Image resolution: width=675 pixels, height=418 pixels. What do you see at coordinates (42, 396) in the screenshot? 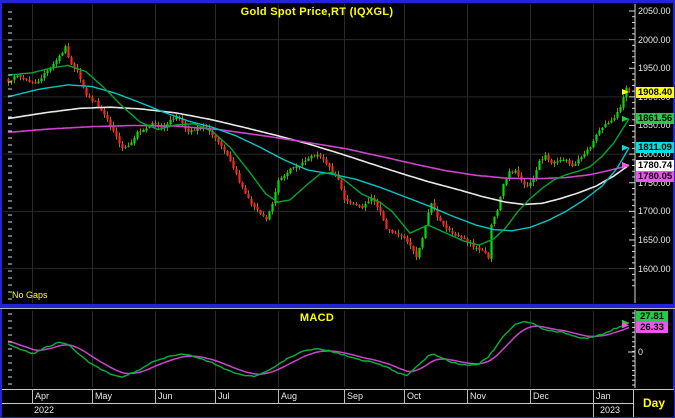
I see `month-label: Apr` at bounding box center [42, 396].